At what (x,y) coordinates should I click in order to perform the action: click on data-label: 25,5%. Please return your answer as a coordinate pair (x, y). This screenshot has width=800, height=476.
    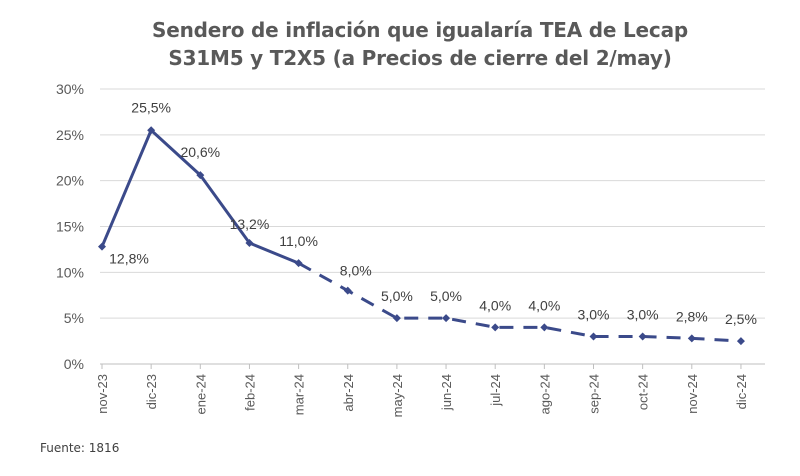
    Looking at the image, I should click on (151, 107).